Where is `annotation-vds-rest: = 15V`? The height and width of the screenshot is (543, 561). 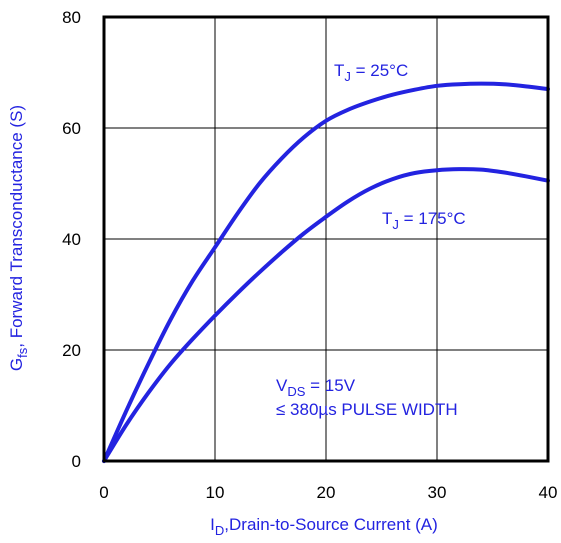 annotation-vds-rest: = 15V is located at coordinates (330, 385).